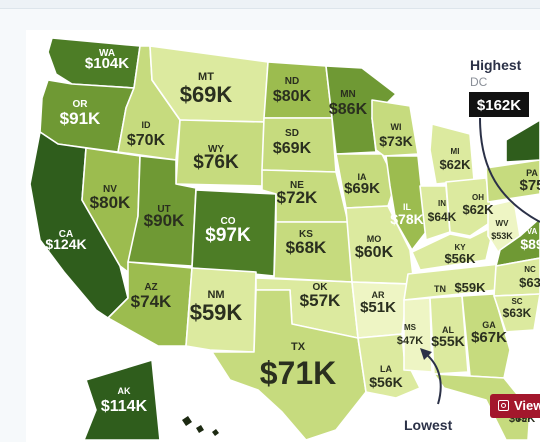 The height and width of the screenshot is (442, 540). I want to click on state-abbr-nv: NV, so click(110, 189).